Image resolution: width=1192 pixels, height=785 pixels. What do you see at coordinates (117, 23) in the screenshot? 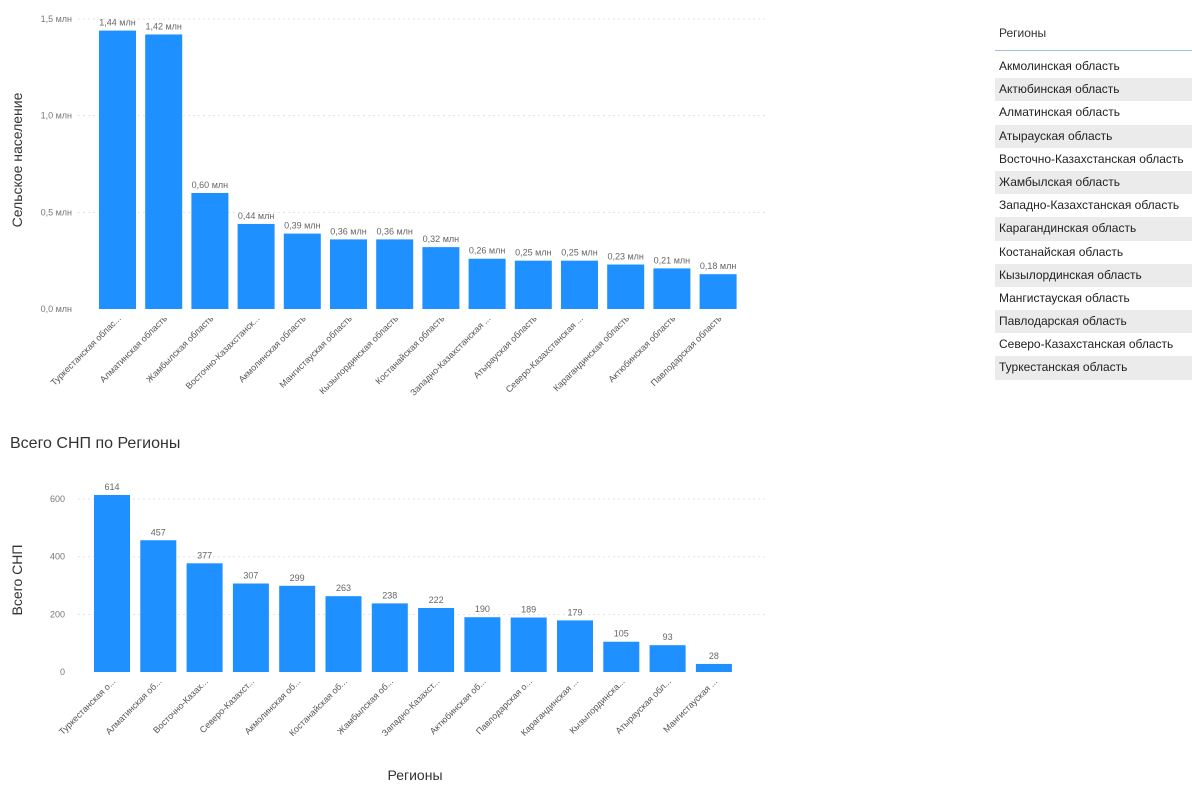
I see `data-label: 1,44 млн` at bounding box center [117, 23].